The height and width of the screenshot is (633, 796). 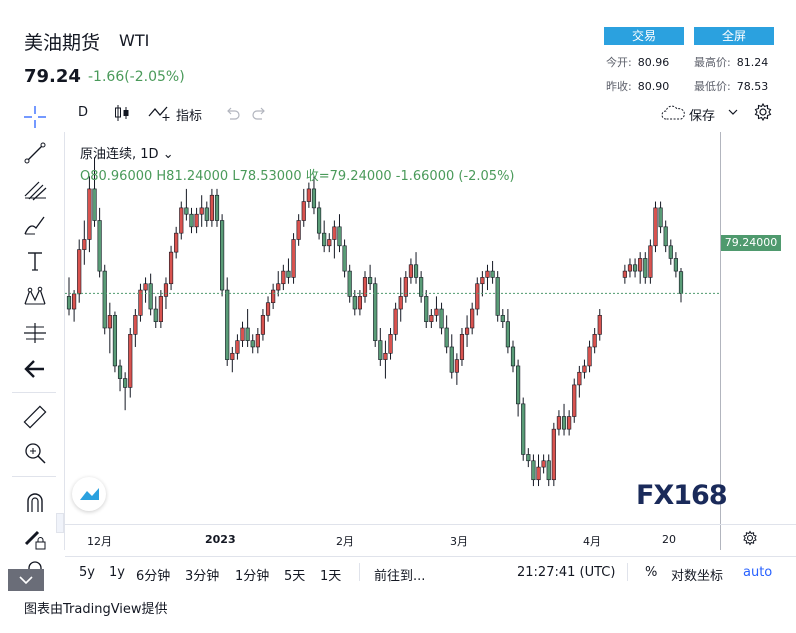 What do you see at coordinates (331, 576) in the screenshot?
I see `range-1d: 1天` at bounding box center [331, 576].